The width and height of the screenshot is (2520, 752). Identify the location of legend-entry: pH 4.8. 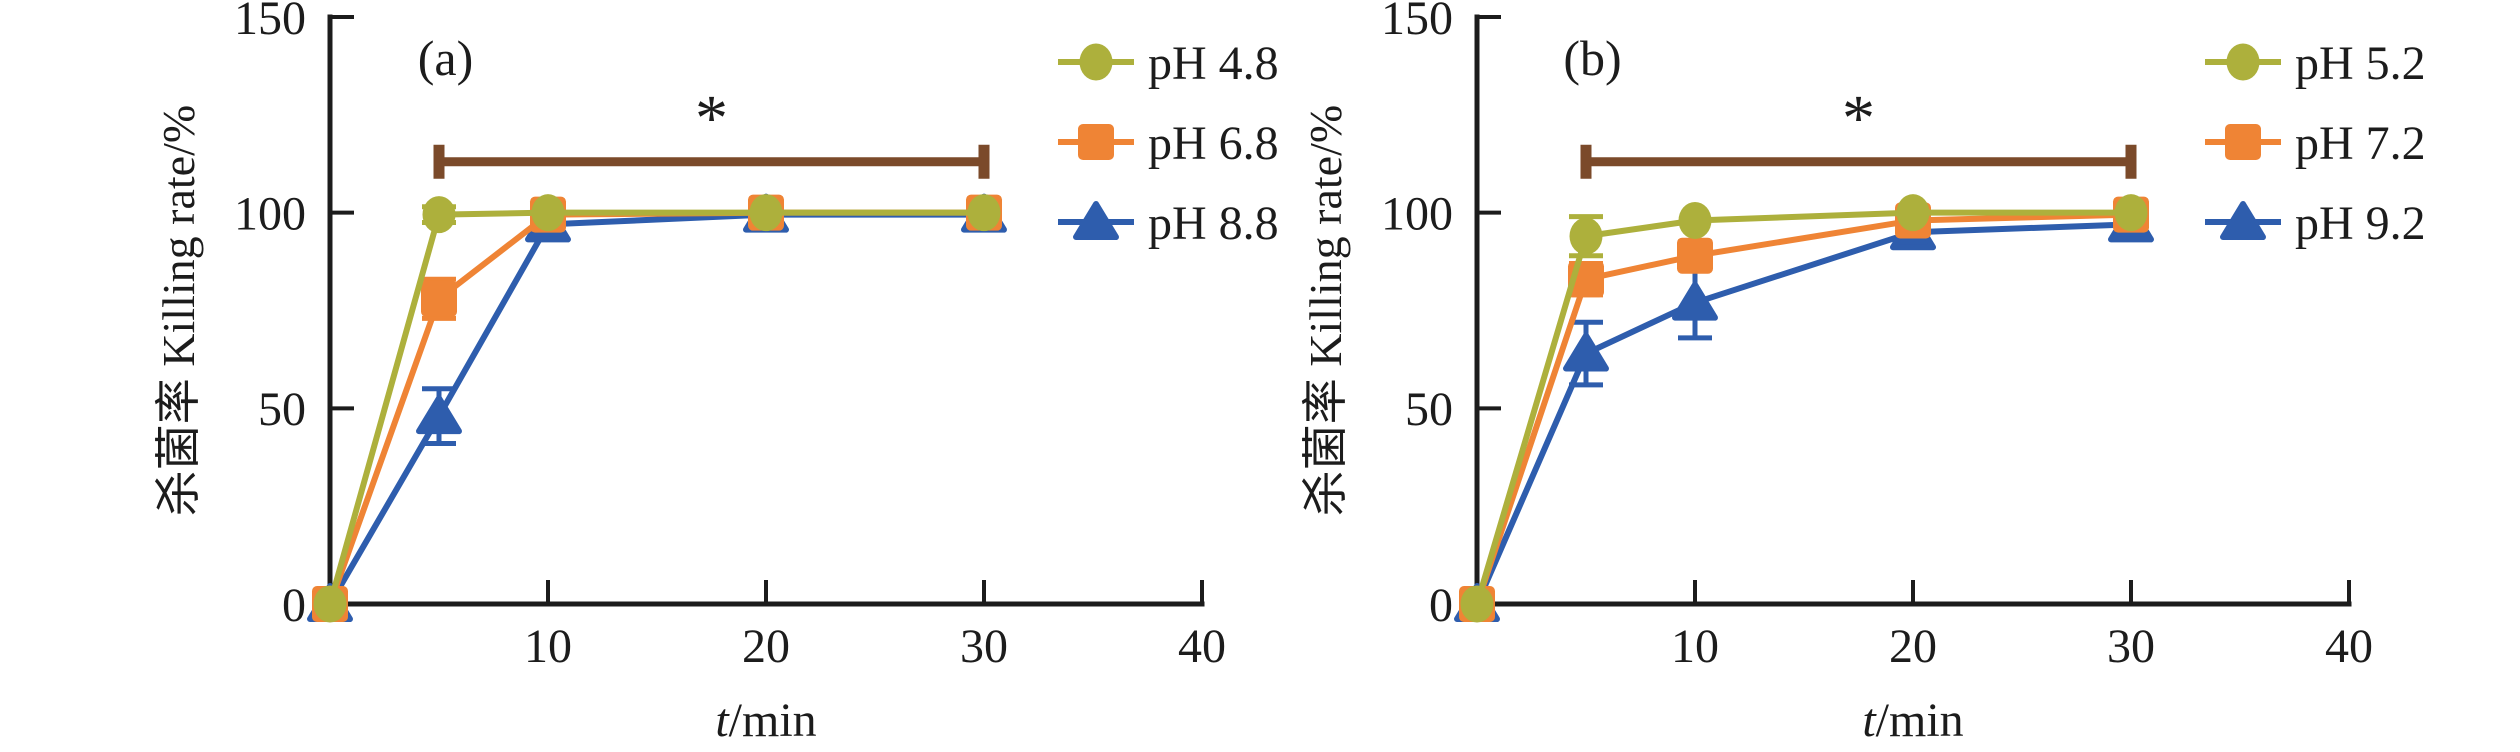
(1168, 63).